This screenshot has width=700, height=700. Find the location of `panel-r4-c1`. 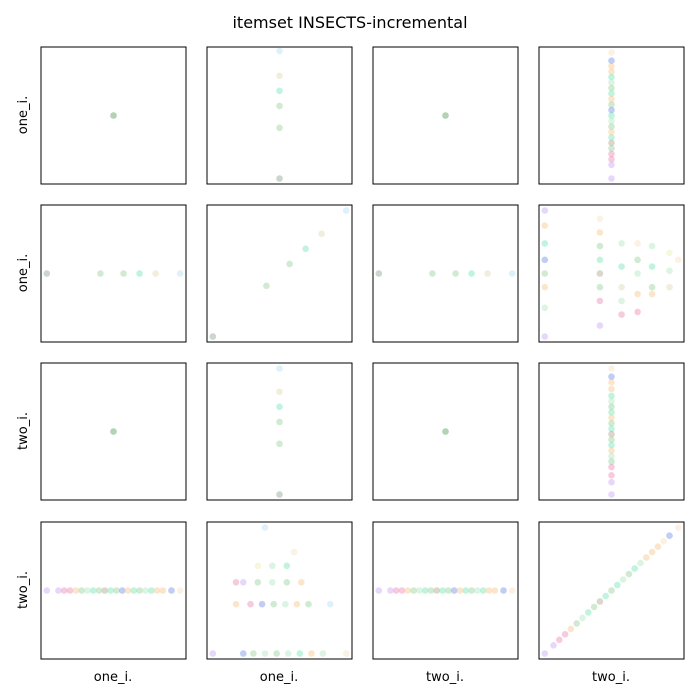

panel-r4-c1 is located at coordinates (113, 590).